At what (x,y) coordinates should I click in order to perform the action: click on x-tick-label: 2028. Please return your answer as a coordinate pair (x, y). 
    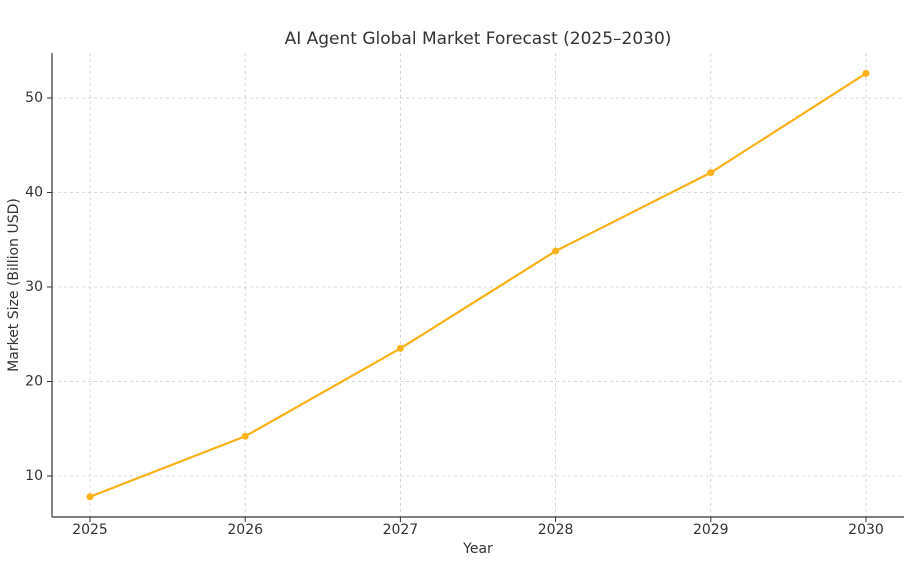
    Looking at the image, I should click on (556, 530).